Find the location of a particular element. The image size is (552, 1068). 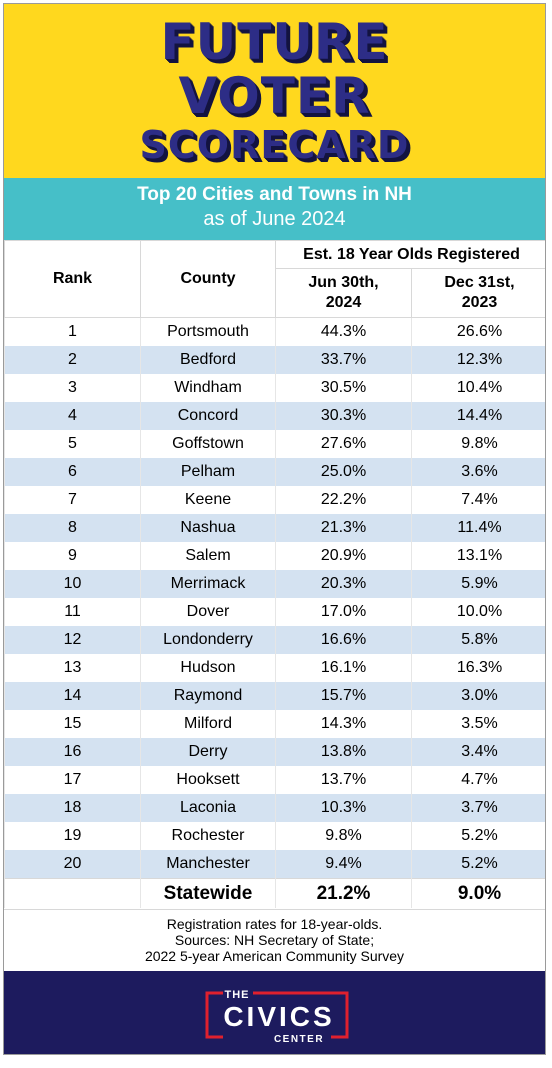

dec-2023-cell: 16.3% is located at coordinates (477, 668).